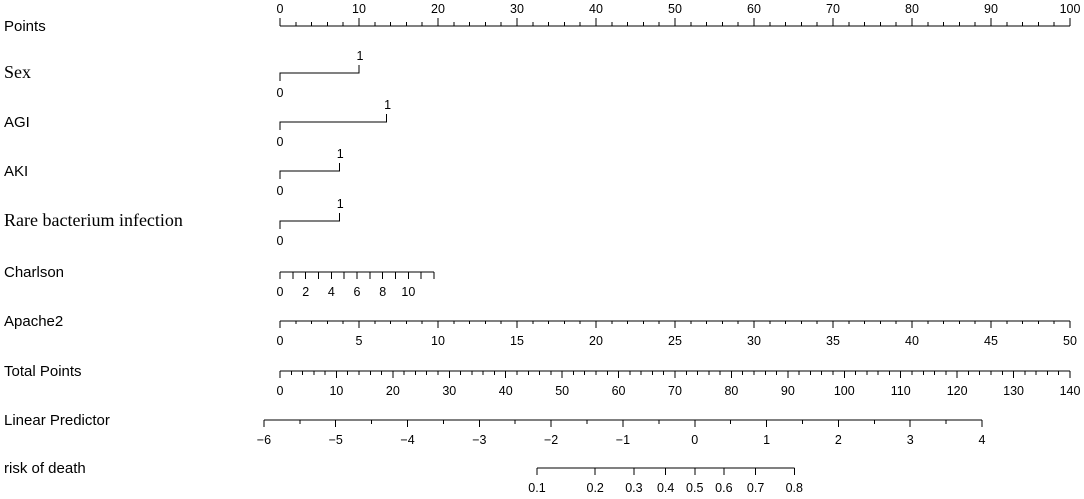 The width and height of the screenshot is (1084, 499). What do you see at coordinates (494, 429) in the screenshot?
I see `row-linear_predictor: Linear Predictor −6 −5 −4 −3 −2 −1 0 1 2 3 4` at bounding box center [494, 429].